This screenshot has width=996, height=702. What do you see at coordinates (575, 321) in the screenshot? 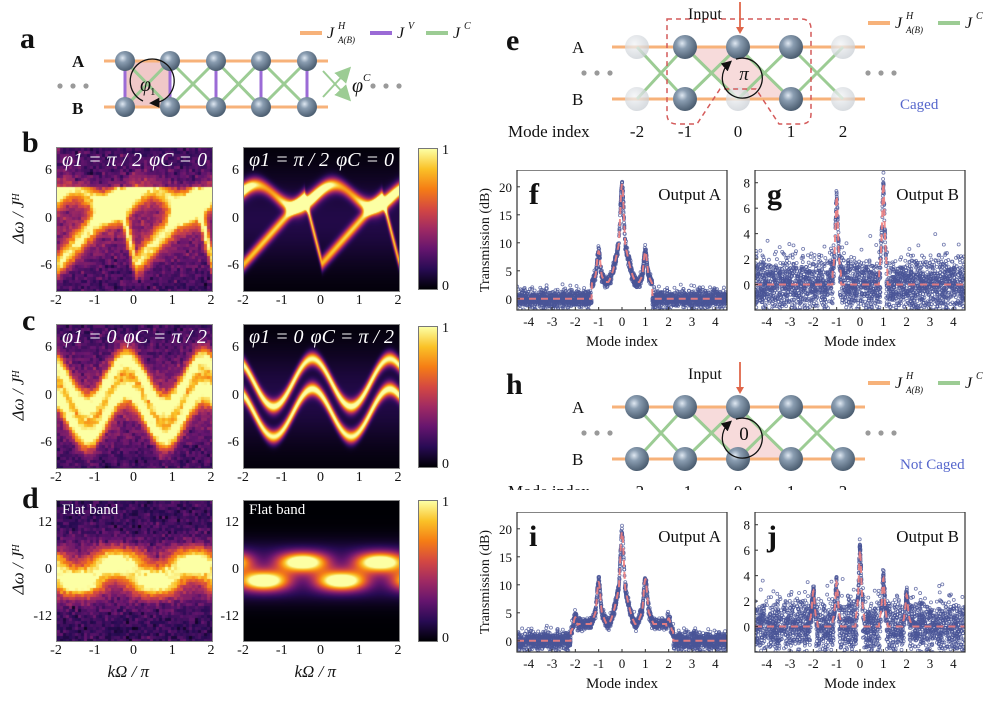
I see `x-tick-label: -2` at bounding box center [575, 321].